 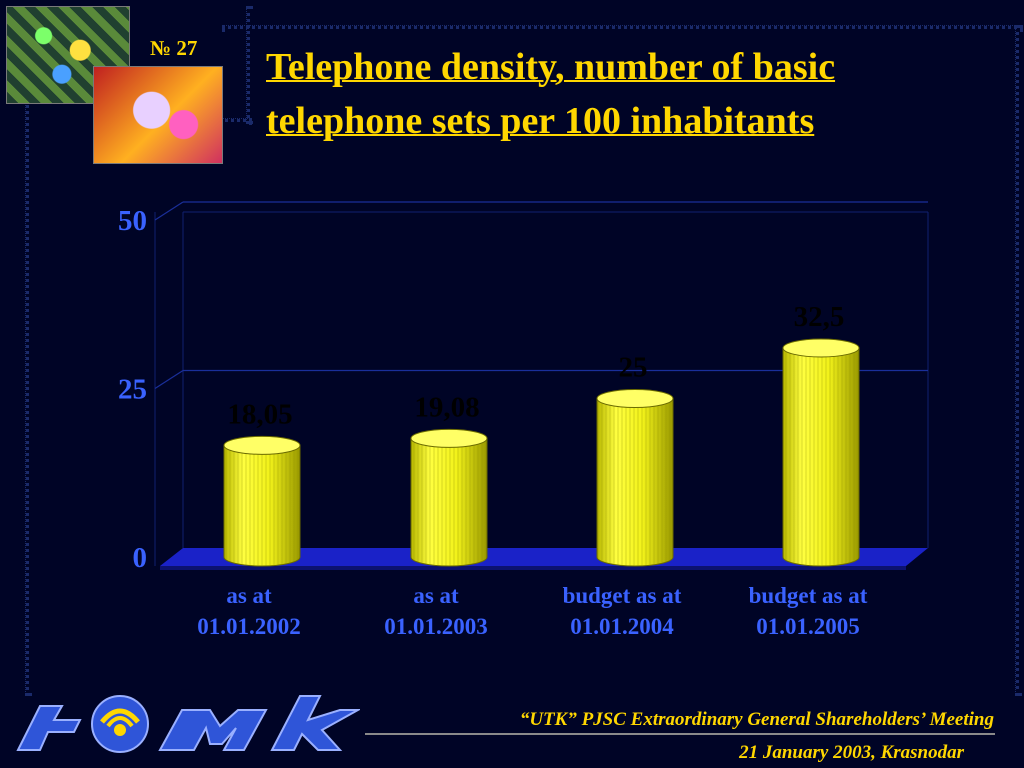 What do you see at coordinates (808, 611) in the screenshot?
I see `x-tick-label: budget as at 01.01.2005` at bounding box center [808, 611].